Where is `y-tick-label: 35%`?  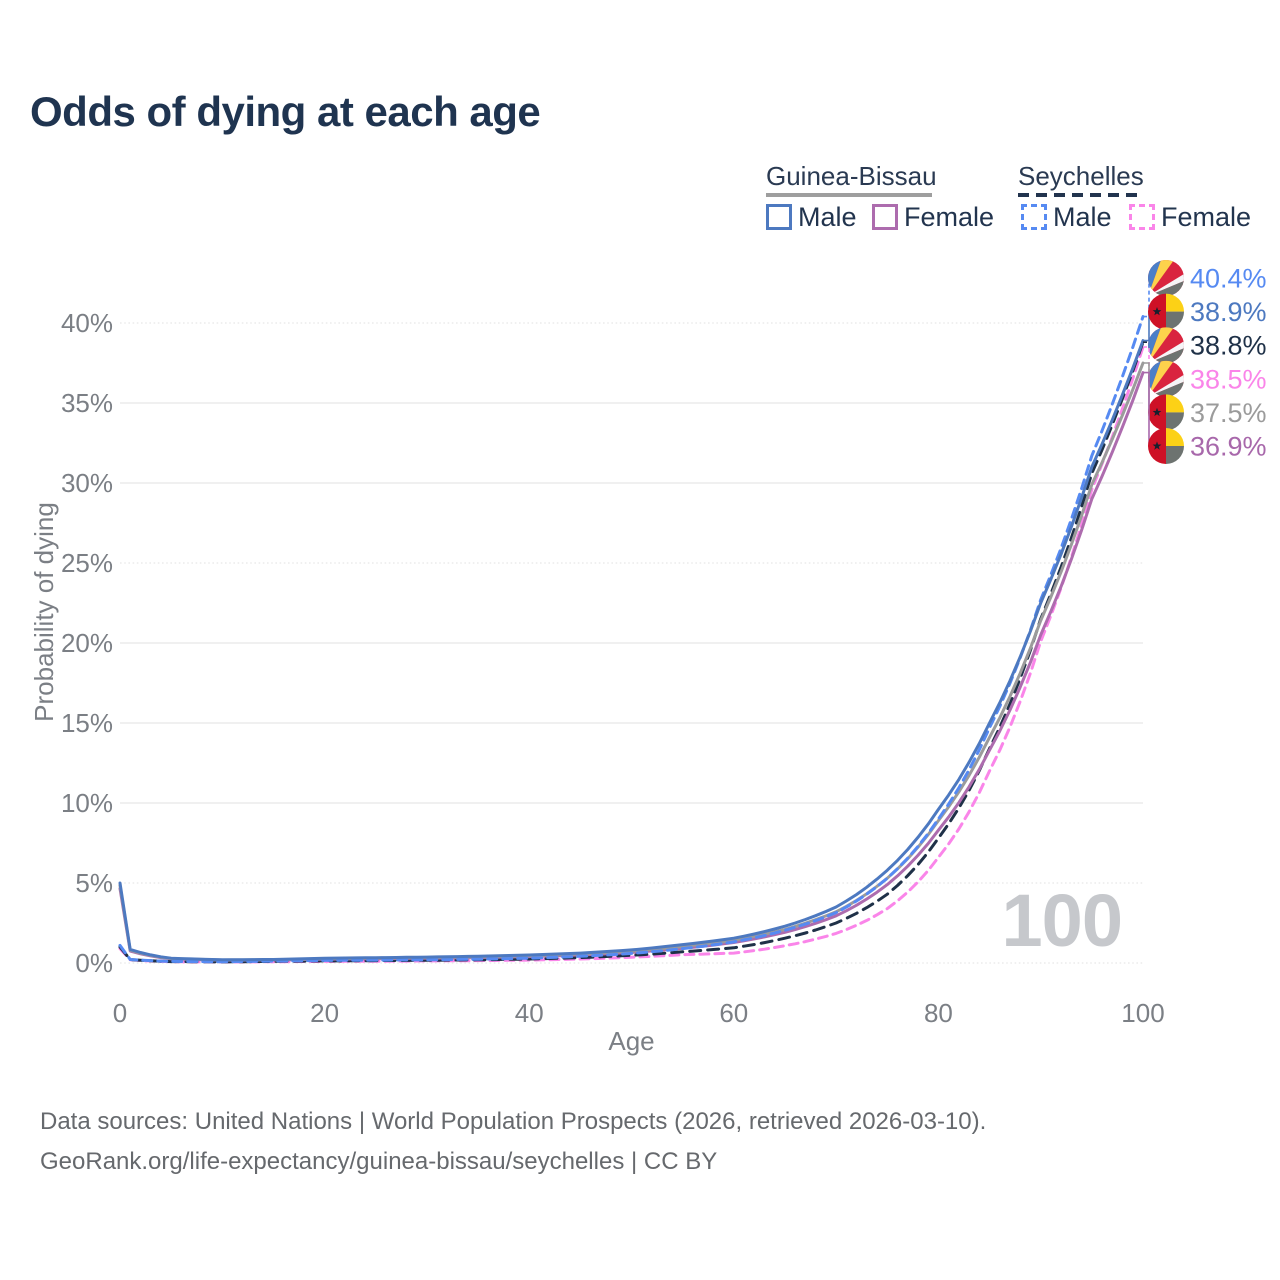 y-tick-label: 35% is located at coordinates (87, 403).